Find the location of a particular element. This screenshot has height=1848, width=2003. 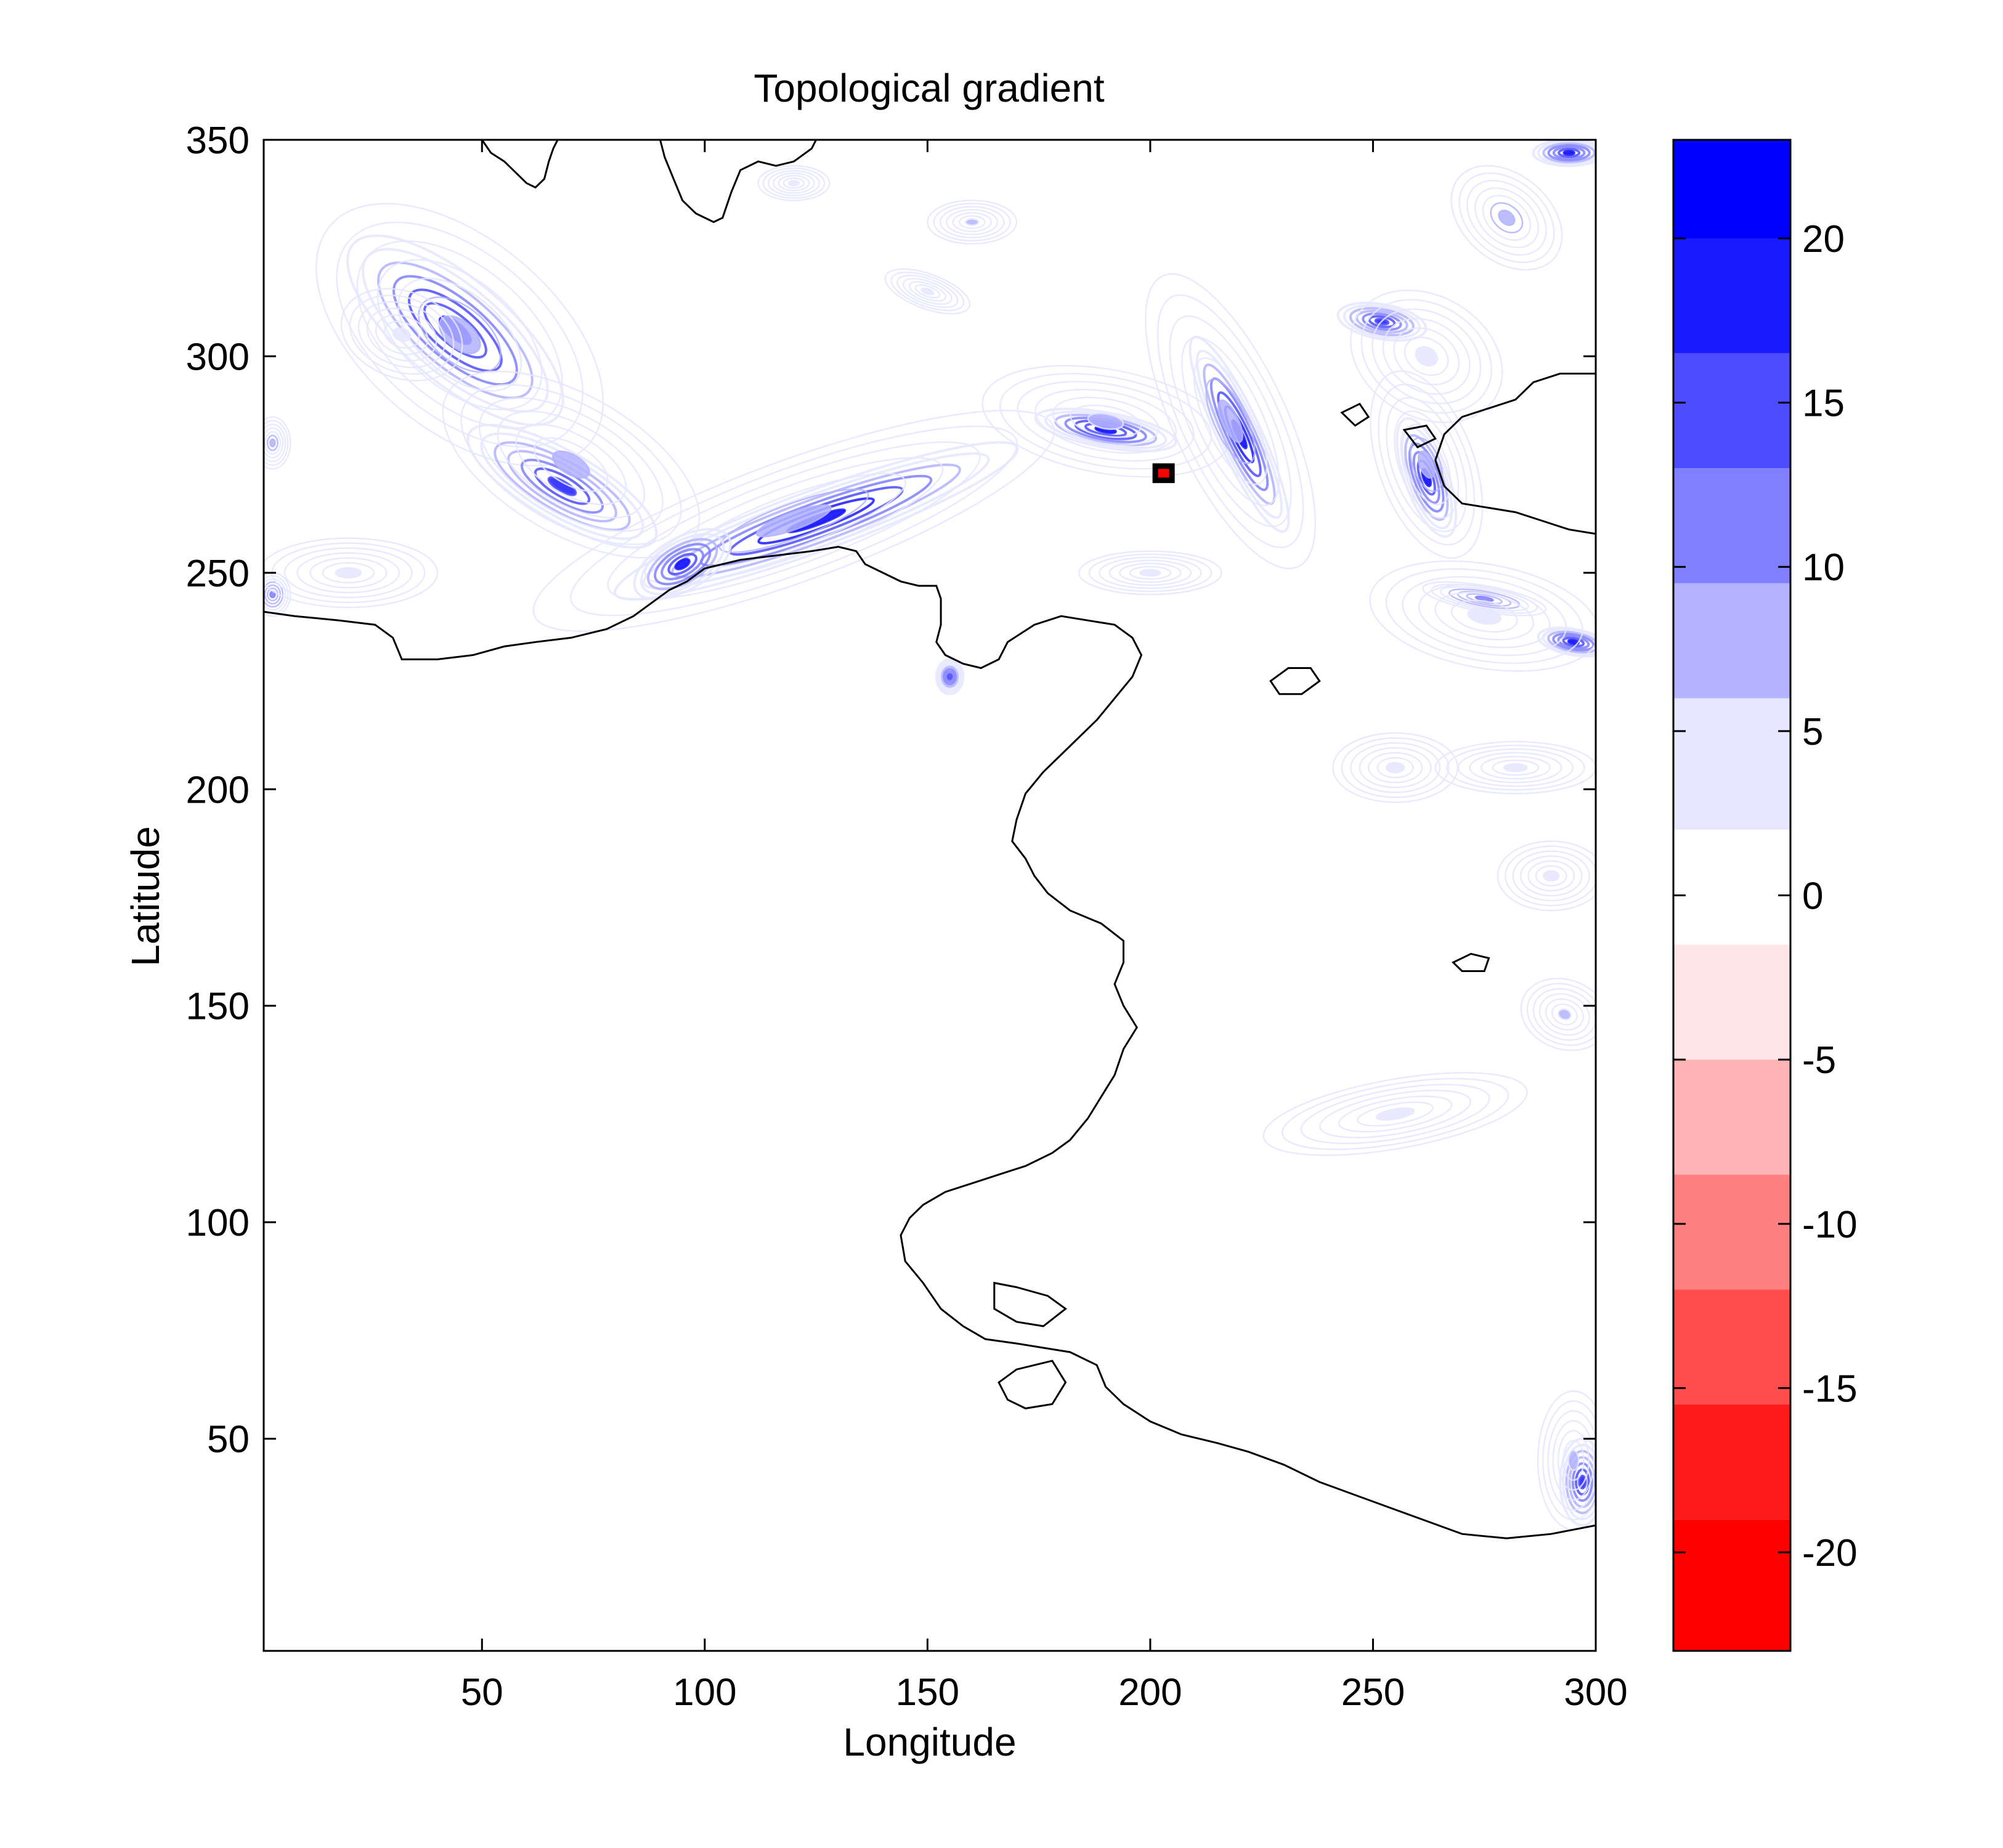

x-tick-label: 100 is located at coordinates (704, 1692).